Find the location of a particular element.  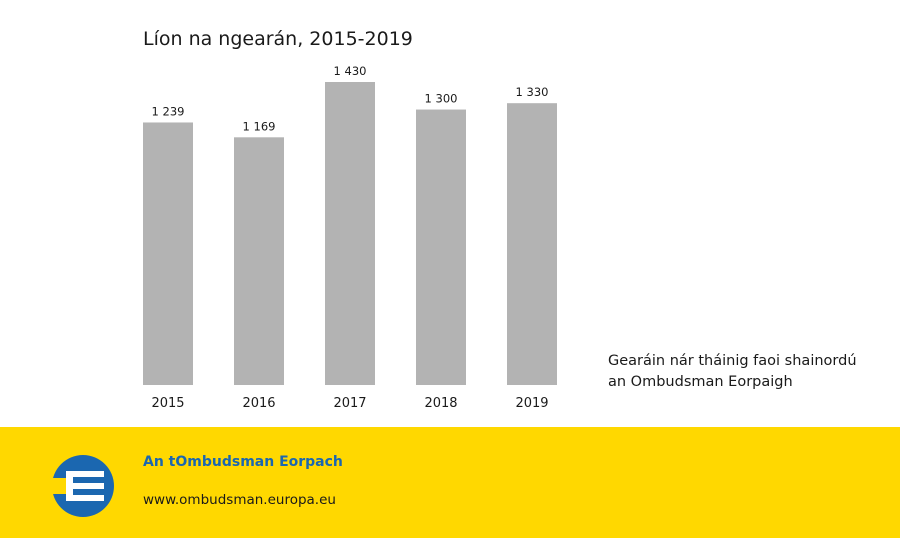

x-tick-label-2019: 2019 is located at coordinates (531, 403).